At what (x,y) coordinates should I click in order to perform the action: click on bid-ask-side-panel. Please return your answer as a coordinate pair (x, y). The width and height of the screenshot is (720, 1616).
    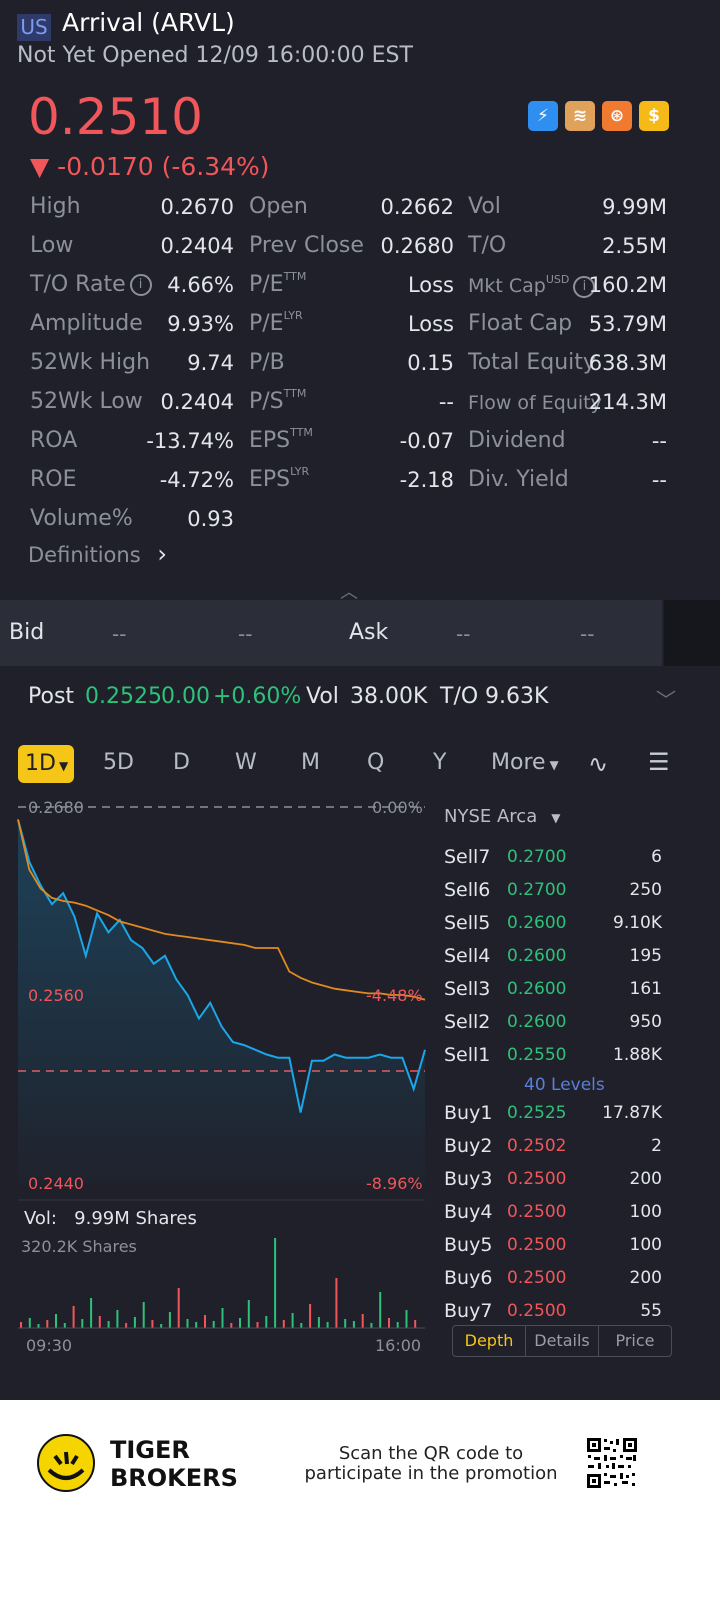
    Looking at the image, I should click on (692, 633).